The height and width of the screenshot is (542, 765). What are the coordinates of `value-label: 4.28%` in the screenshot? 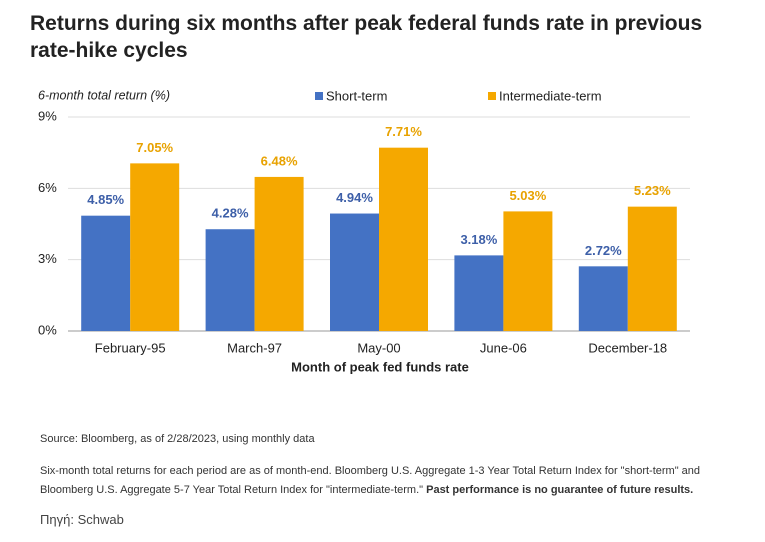 It's located at (230, 213).